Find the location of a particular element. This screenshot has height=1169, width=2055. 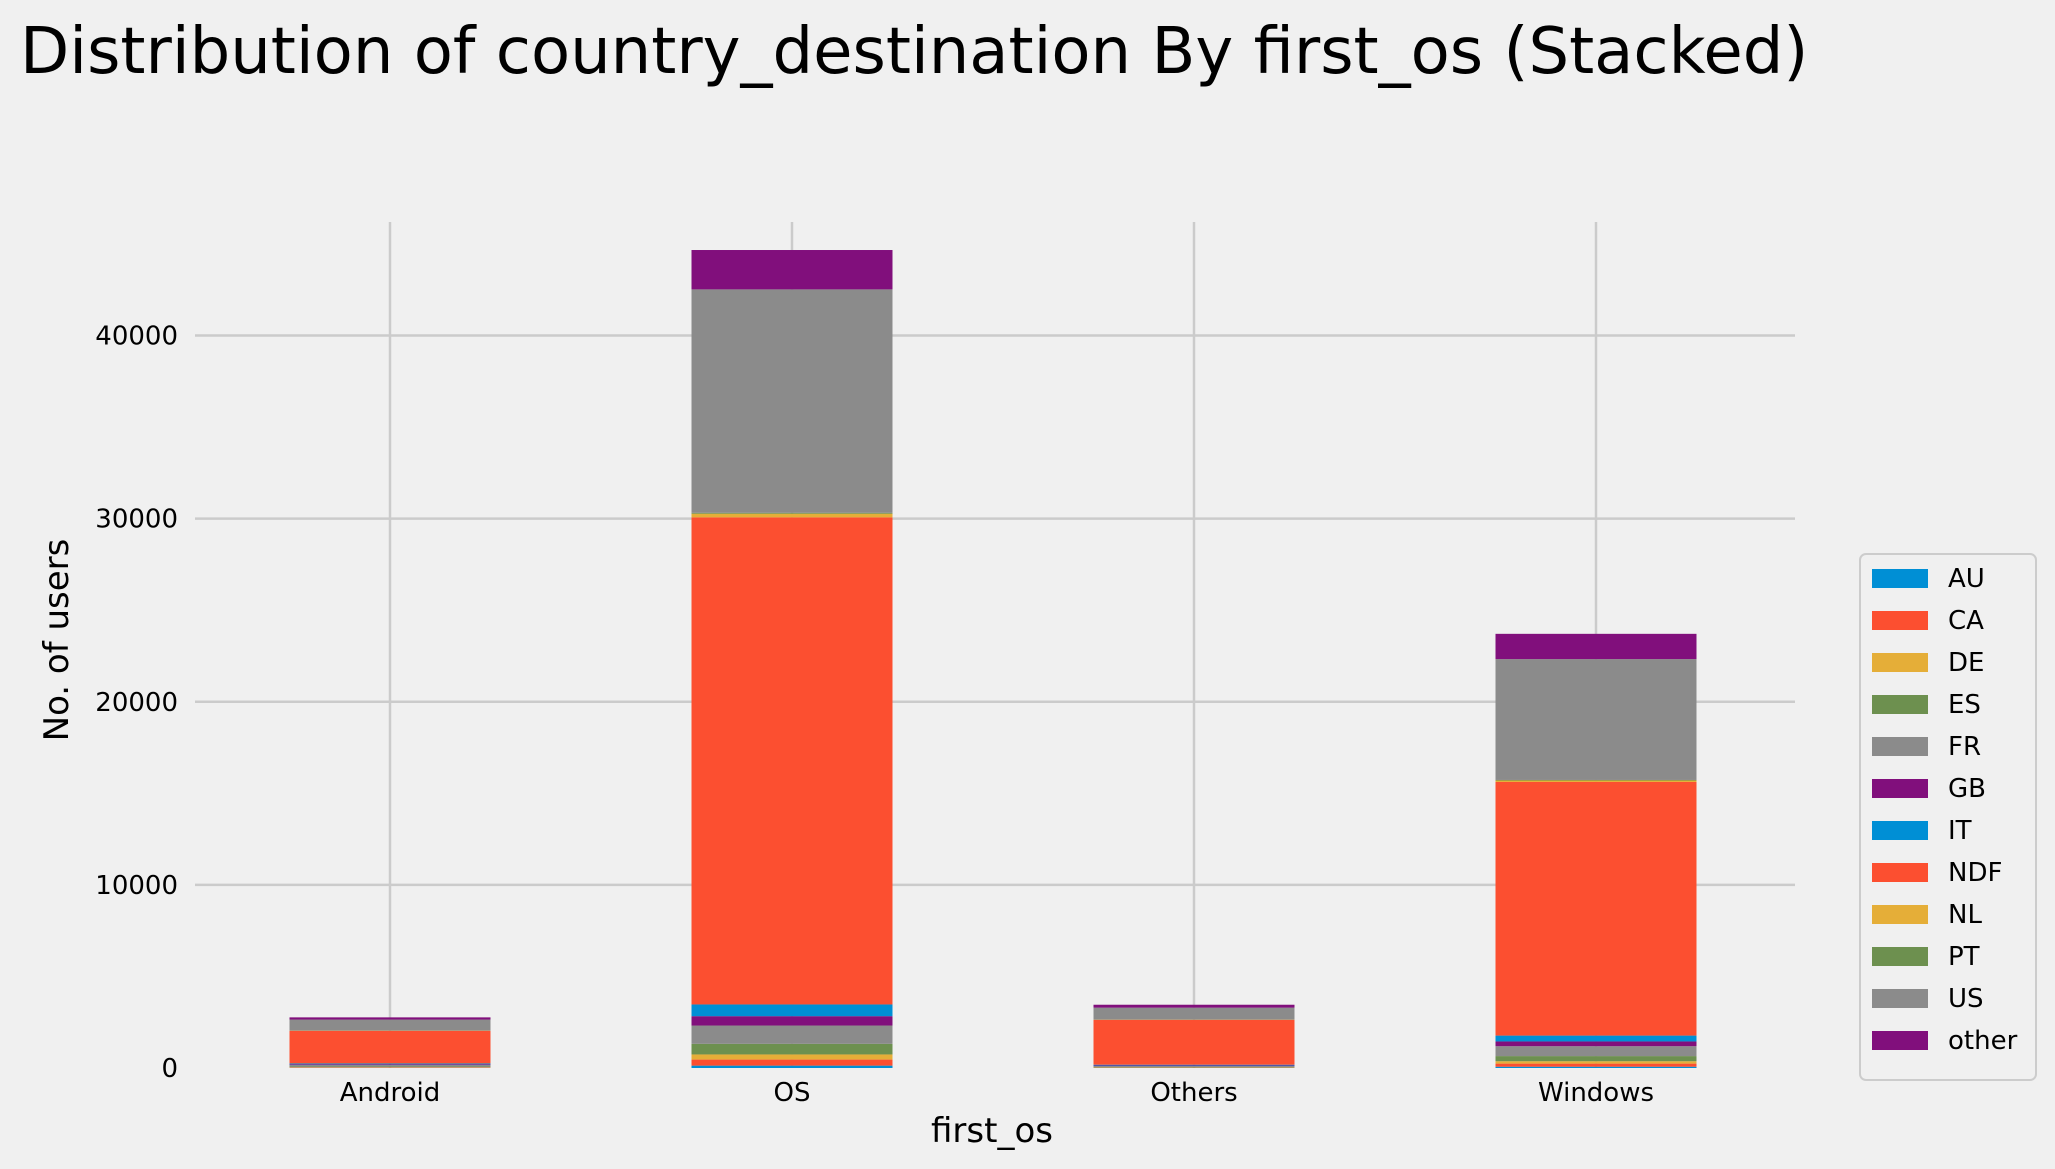

legend-swatch-es is located at coordinates (1900, 704).